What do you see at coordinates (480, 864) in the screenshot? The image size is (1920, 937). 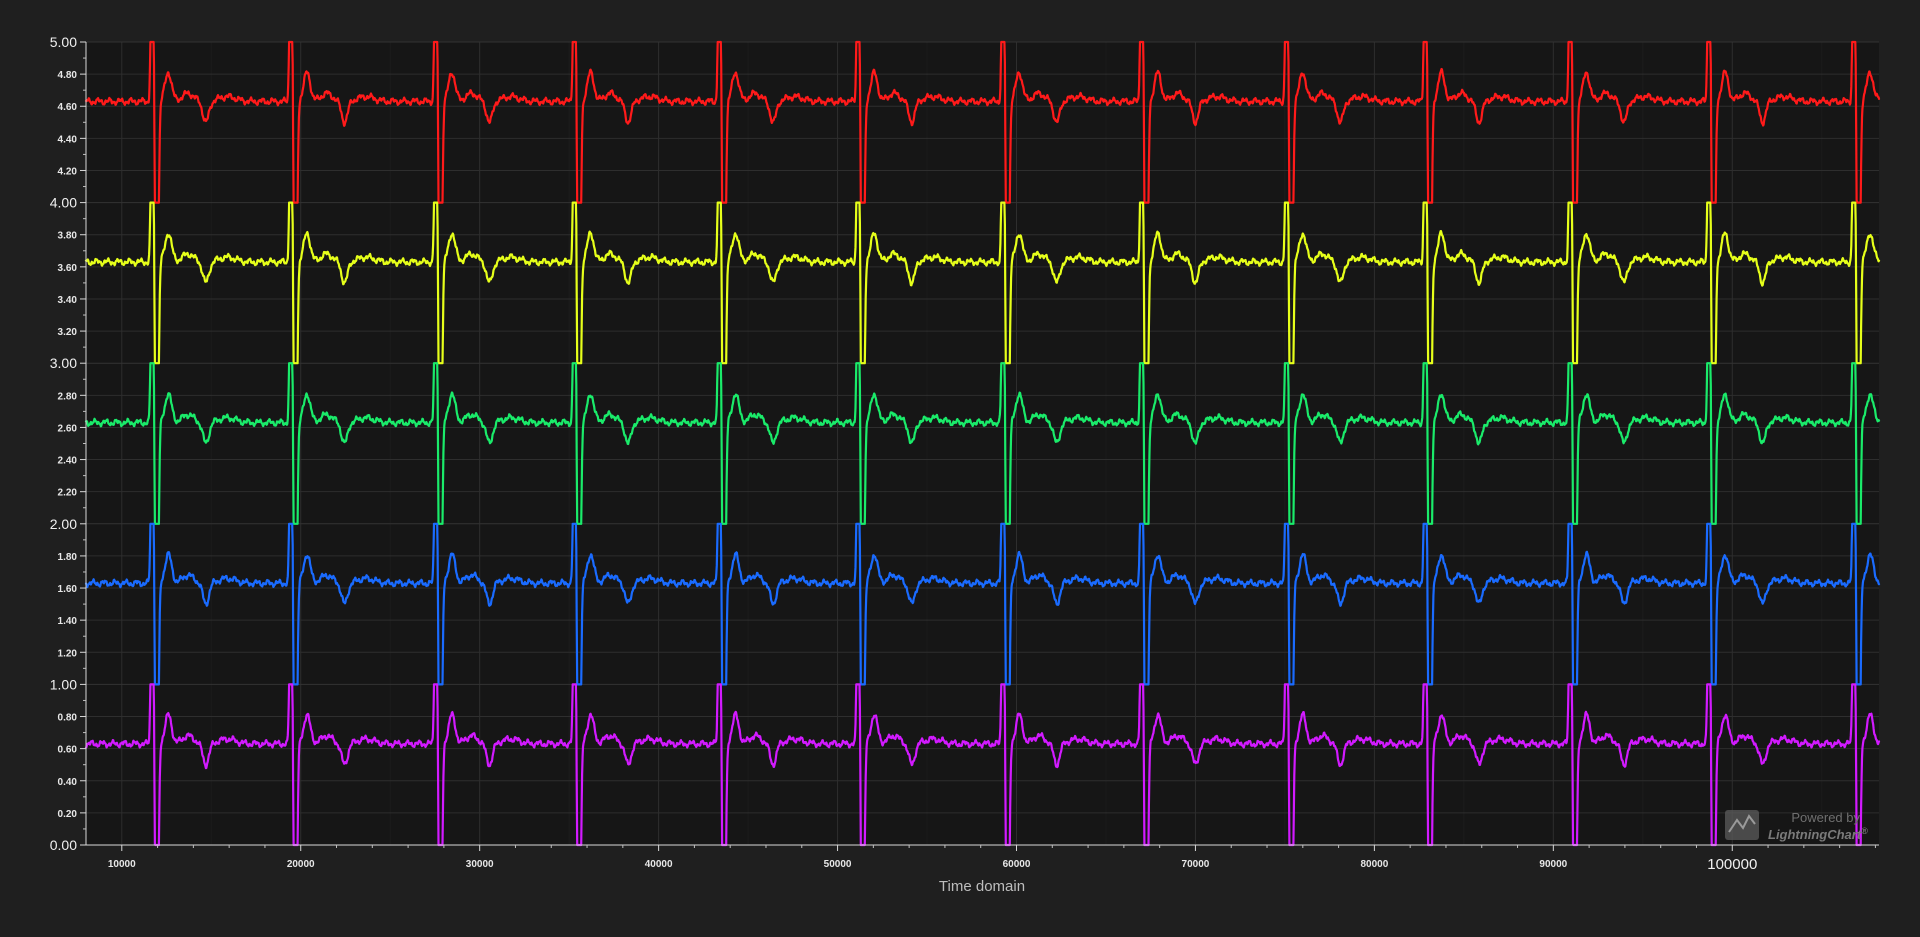 I see `x-tick-label: 30000` at bounding box center [480, 864].